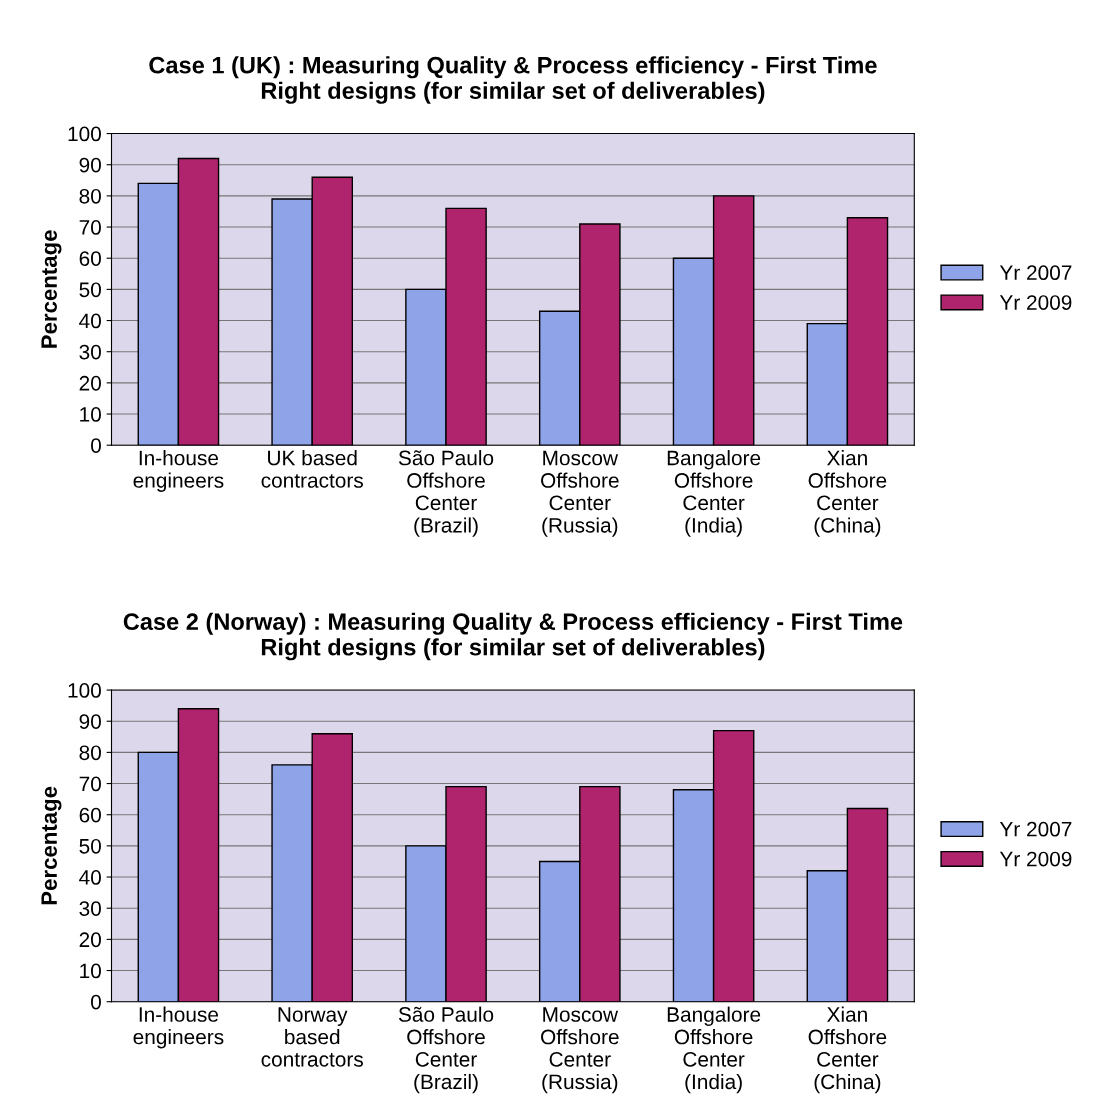 The height and width of the screenshot is (1113, 1115). Describe the element at coordinates (513, 80) in the screenshot. I see `chart-title: Case 1 (UK) : Measuring Quality & Process efficiency - First Time Right designs (for similar set of deliverables)` at that location.